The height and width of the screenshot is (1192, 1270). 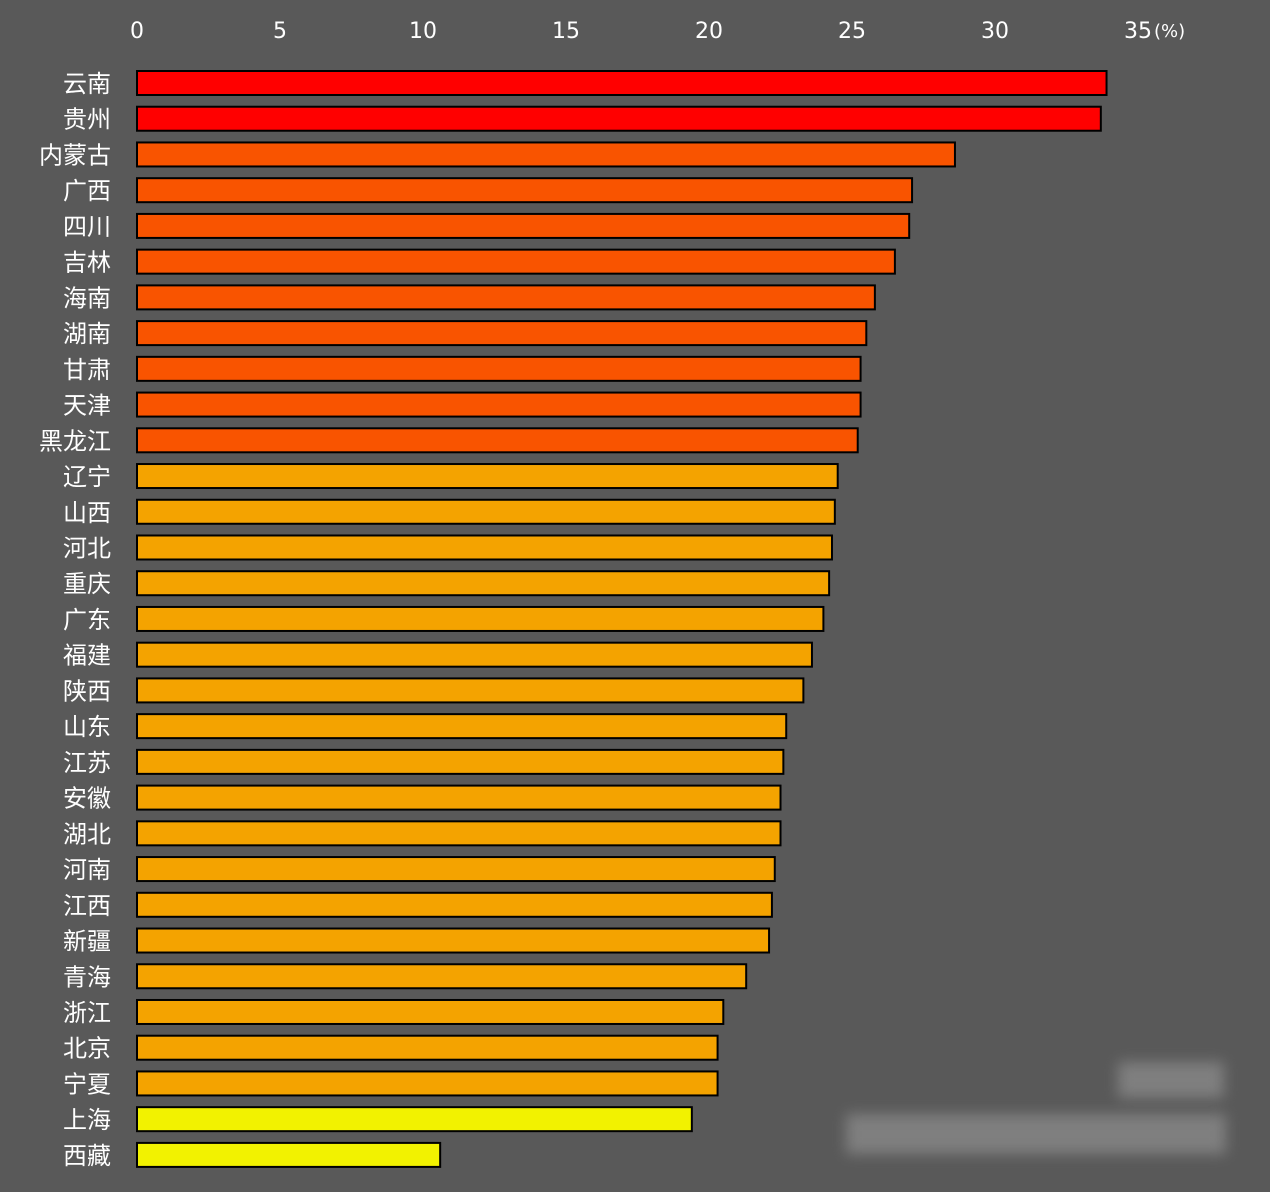 What do you see at coordinates (75, 441) in the screenshot?
I see `category-label: 黑龙江` at bounding box center [75, 441].